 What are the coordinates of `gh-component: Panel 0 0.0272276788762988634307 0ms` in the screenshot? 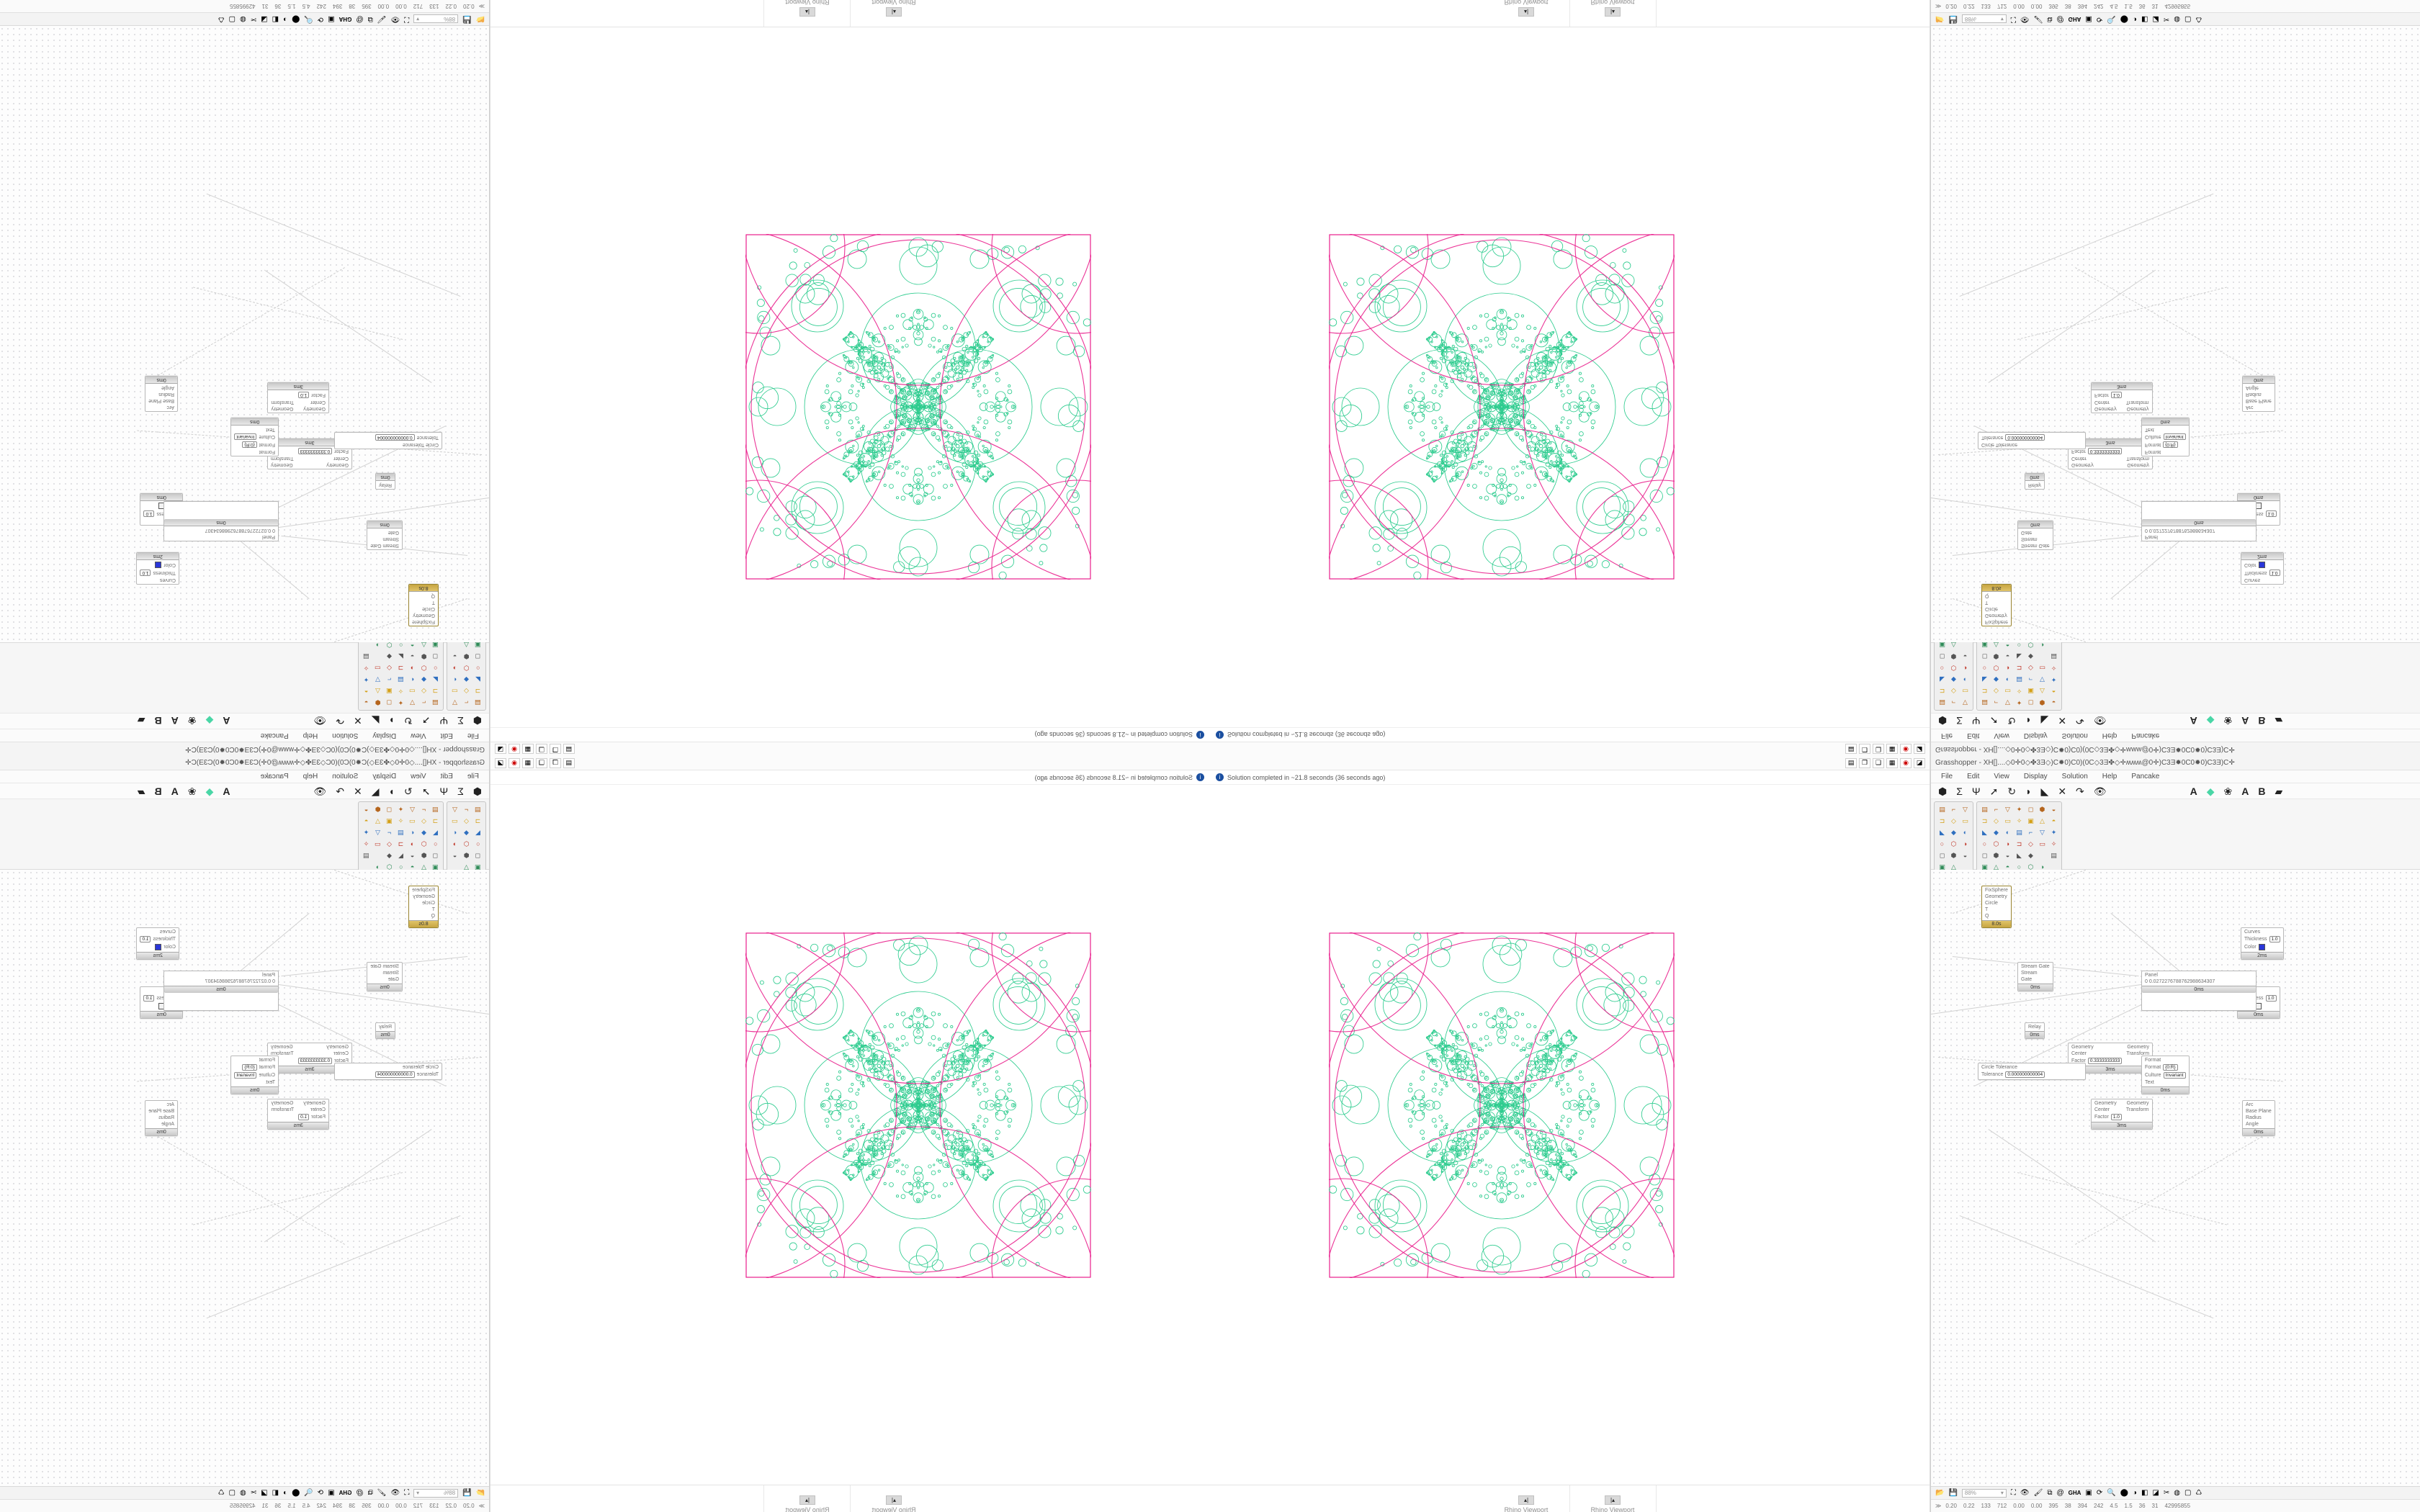 It's located at (221, 521).